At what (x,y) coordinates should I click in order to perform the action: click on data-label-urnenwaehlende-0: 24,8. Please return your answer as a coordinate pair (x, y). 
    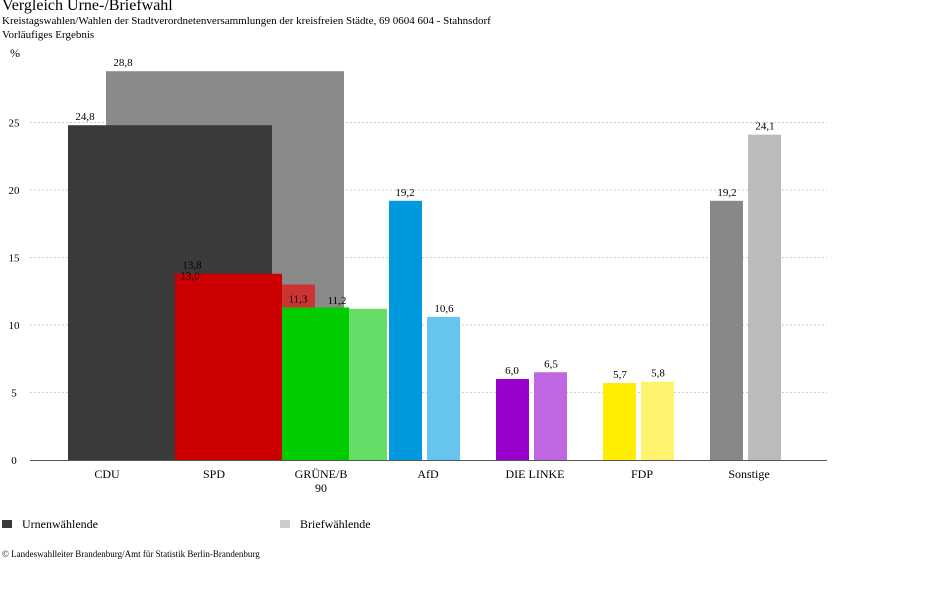
    Looking at the image, I should click on (85, 117).